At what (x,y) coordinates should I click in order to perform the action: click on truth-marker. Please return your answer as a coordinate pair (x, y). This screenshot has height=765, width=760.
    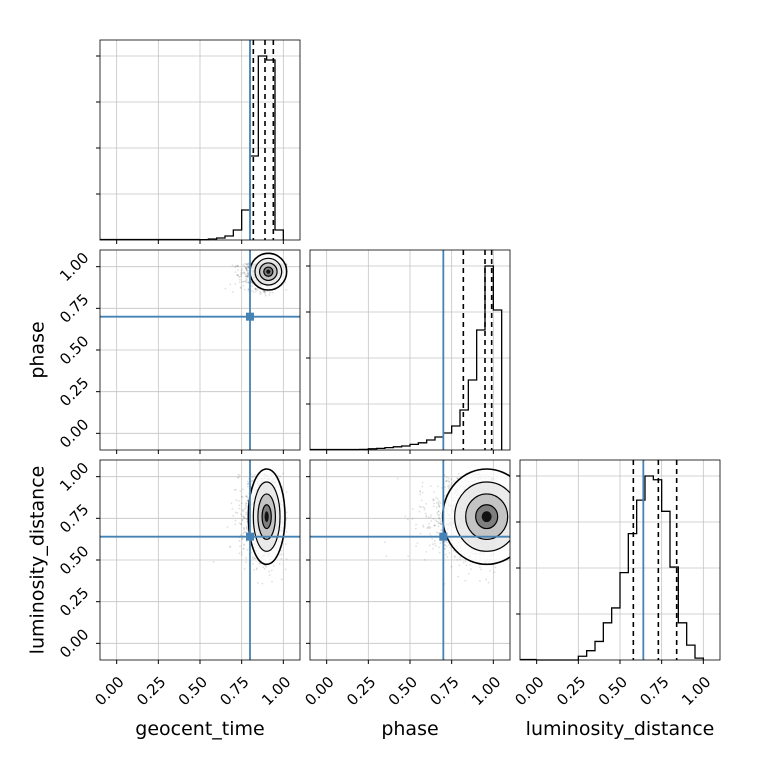
    Looking at the image, I should click on (250, 316).